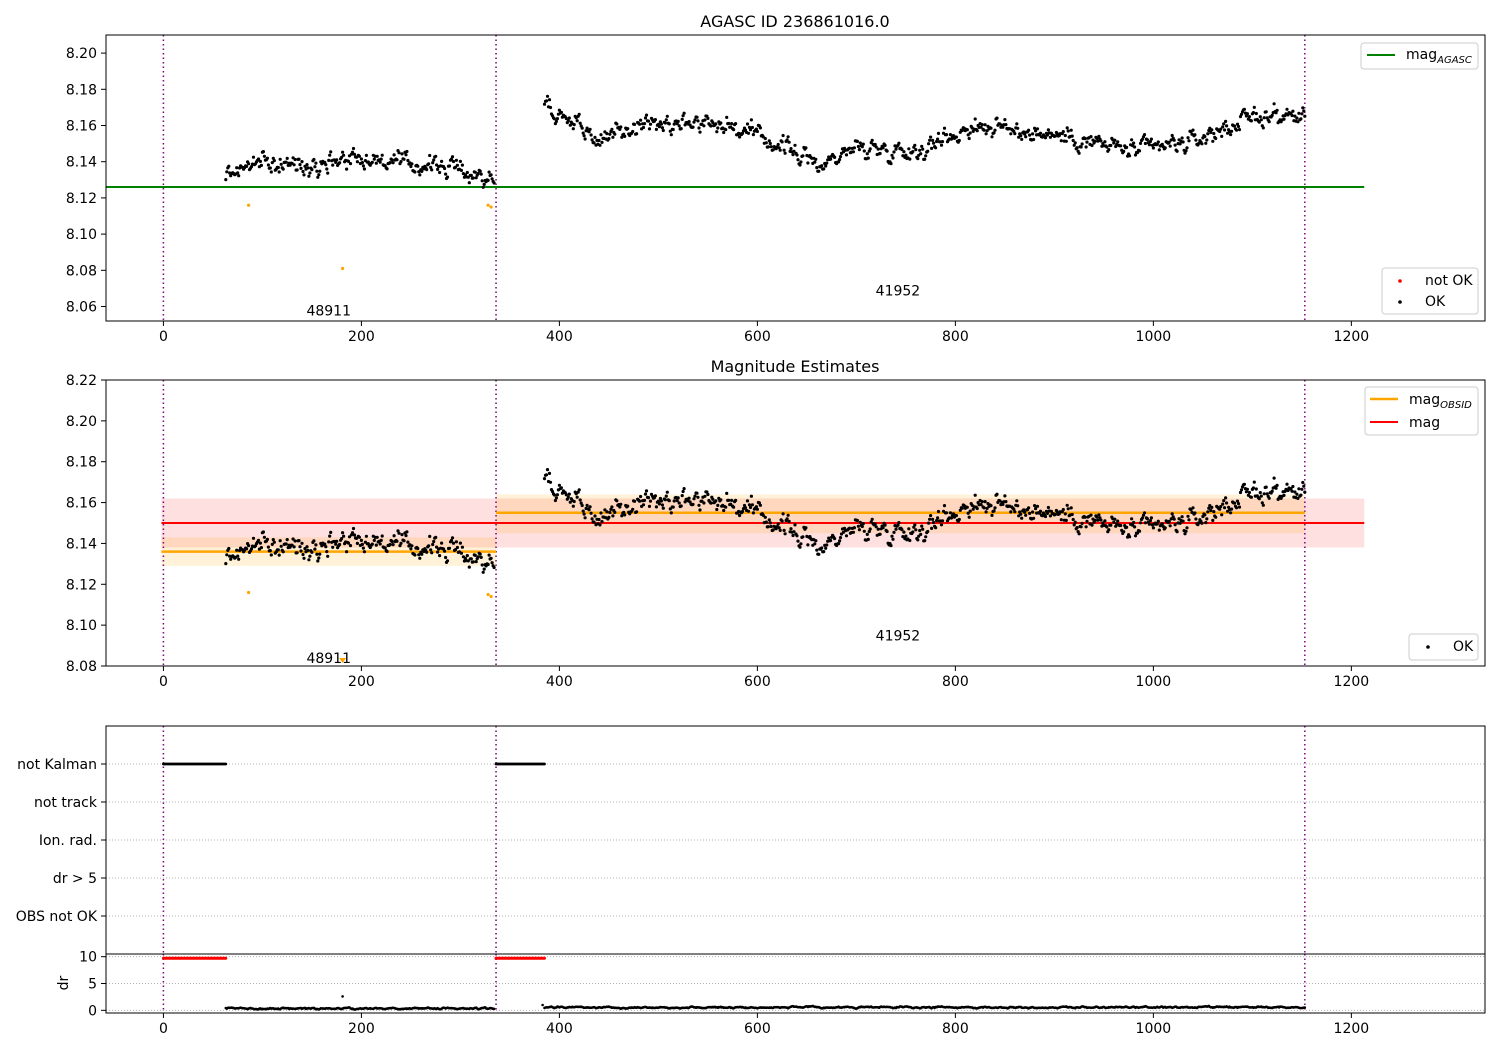 The height and width of the screenshot is (1050, 1500). What do you see at coordinates (542, 1005) in the screenshot?
I see `dr-outlier` at bounding box center [542, 1005].